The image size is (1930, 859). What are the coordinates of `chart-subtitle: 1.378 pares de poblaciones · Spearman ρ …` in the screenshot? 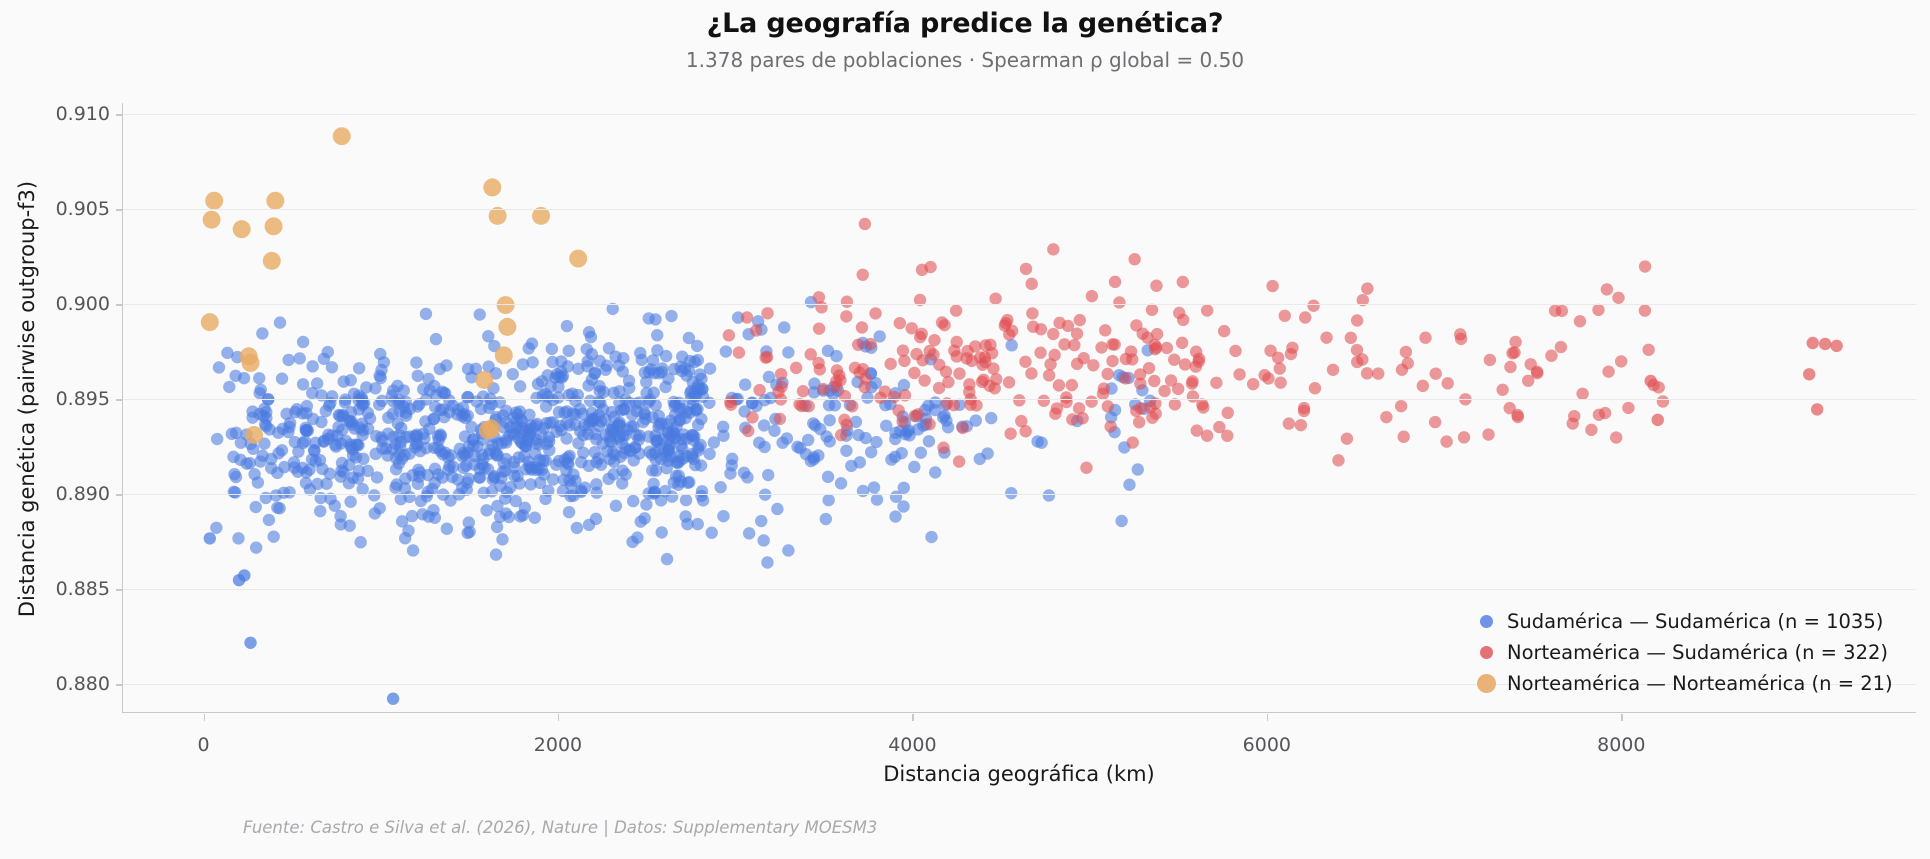 It's located at (965, 60).